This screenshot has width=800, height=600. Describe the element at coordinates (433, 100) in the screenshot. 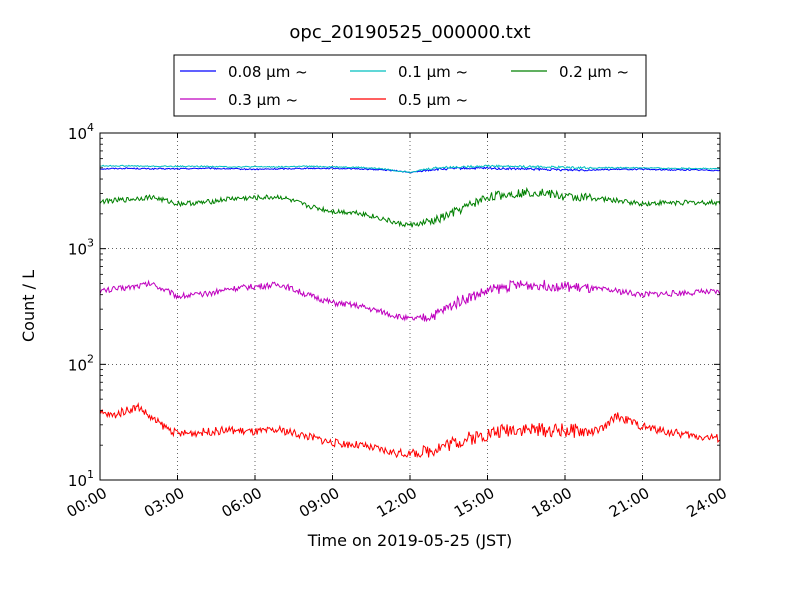

I see `legend-label: 0.5 μm ~` at that location.